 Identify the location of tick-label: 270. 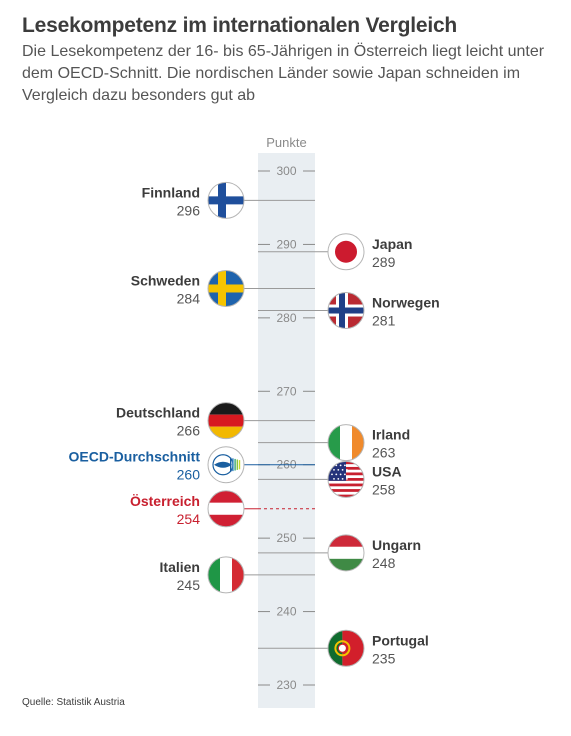
(286, 391).